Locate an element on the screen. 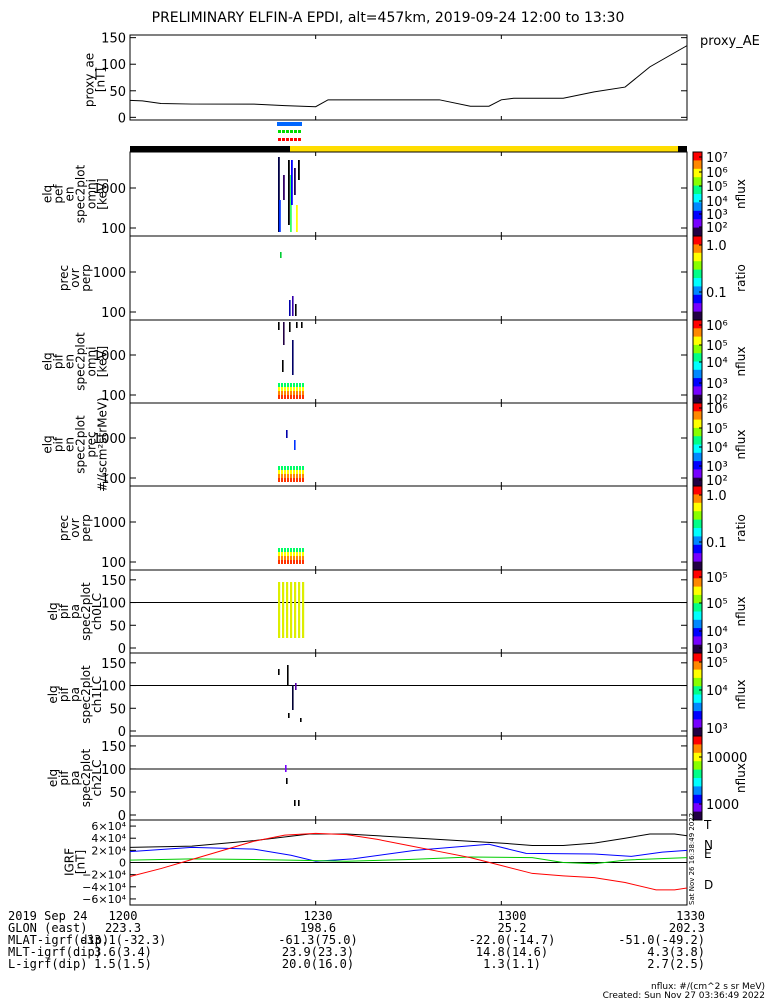 The width and height of the screenshot is (775, 1000). pa-ch1-ytick-label: 50 is located at coordinates (117, 709).